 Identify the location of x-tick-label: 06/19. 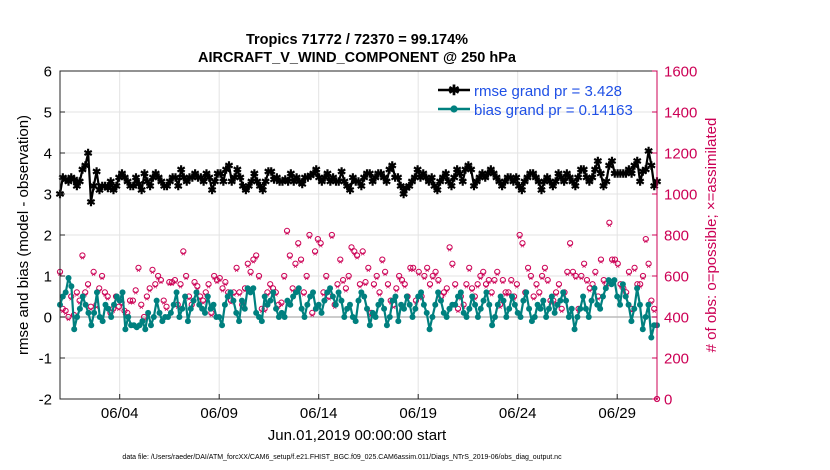
(418, 413).